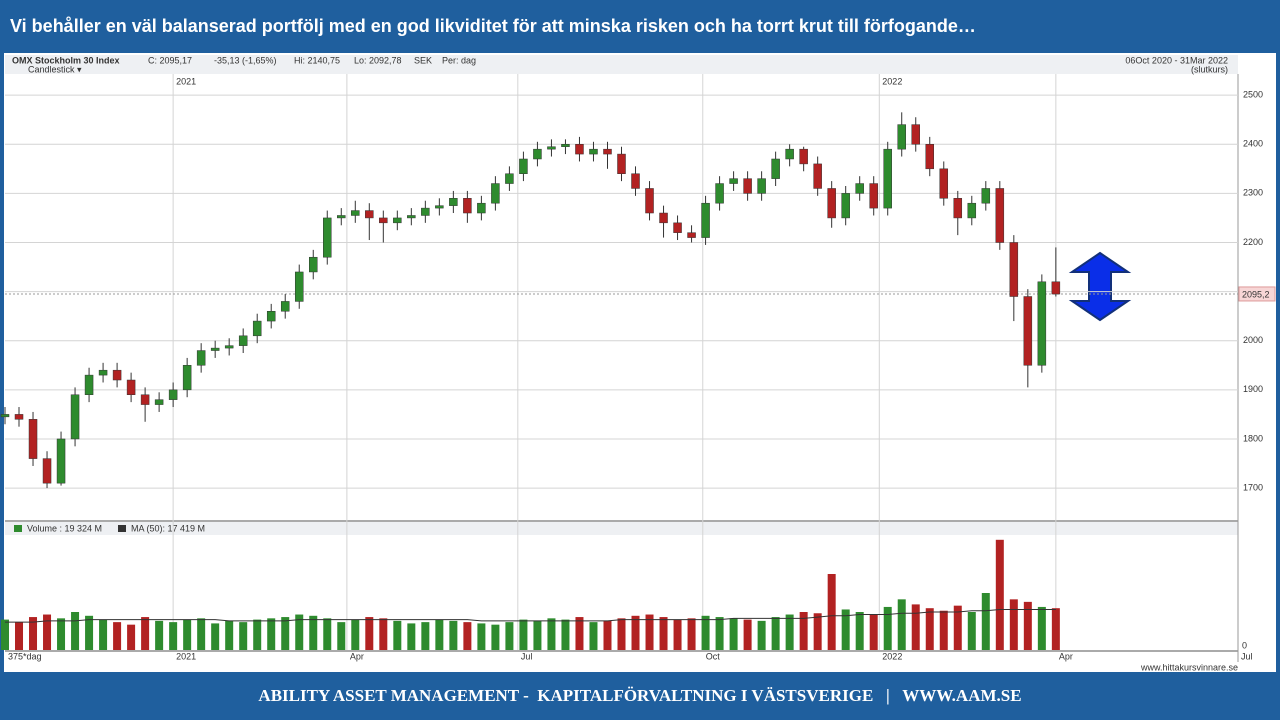 The height and width of the screenshot is (720, 1280). I want to click on volume-header, so click(621, 528).